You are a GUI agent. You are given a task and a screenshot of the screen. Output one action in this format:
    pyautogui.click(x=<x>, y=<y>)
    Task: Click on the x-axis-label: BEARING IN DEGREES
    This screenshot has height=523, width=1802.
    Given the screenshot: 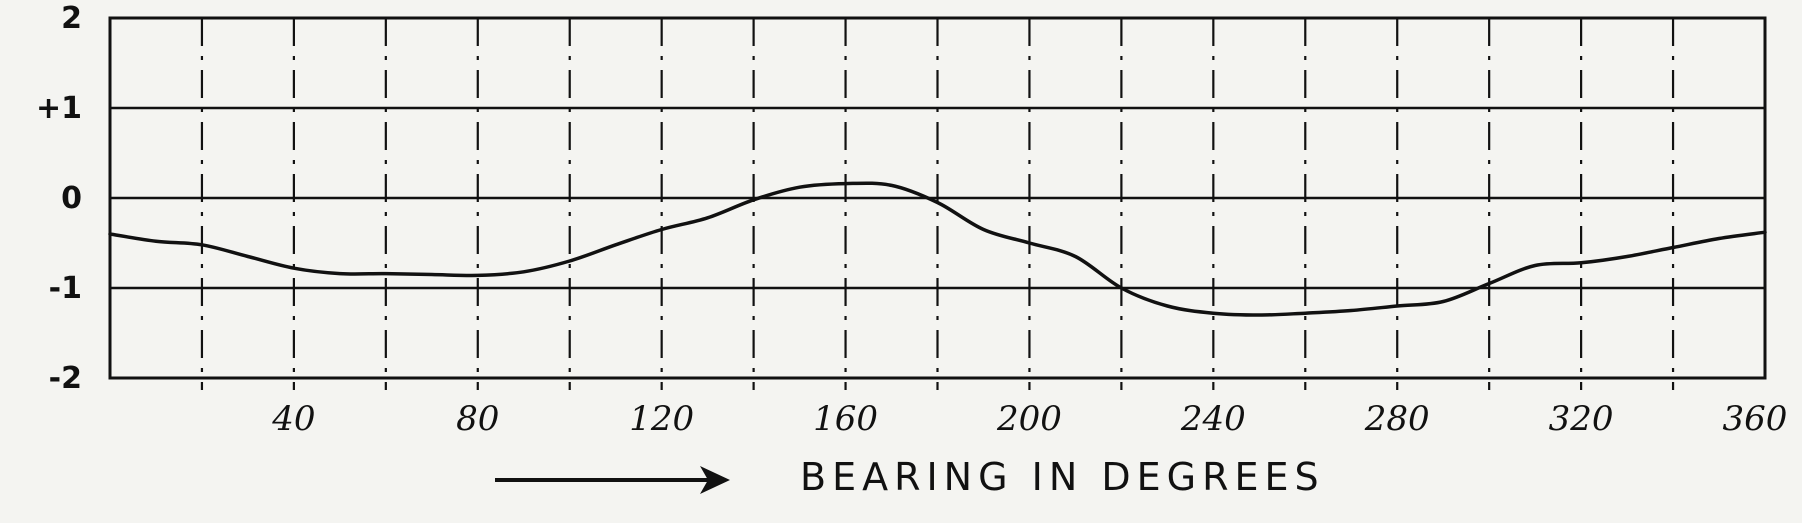 What is the action you would take?
    pyautogui.click(x=1062, y=477)
    